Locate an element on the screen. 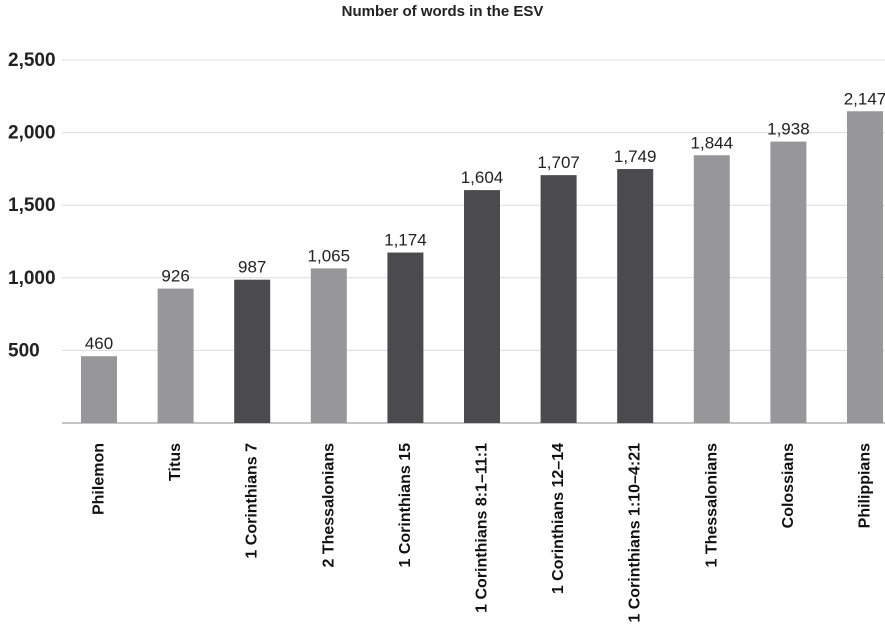 Image resolution: width=885 pixels, height=643 pixels. category-label: Philippians is located at coordinates (865, 485).